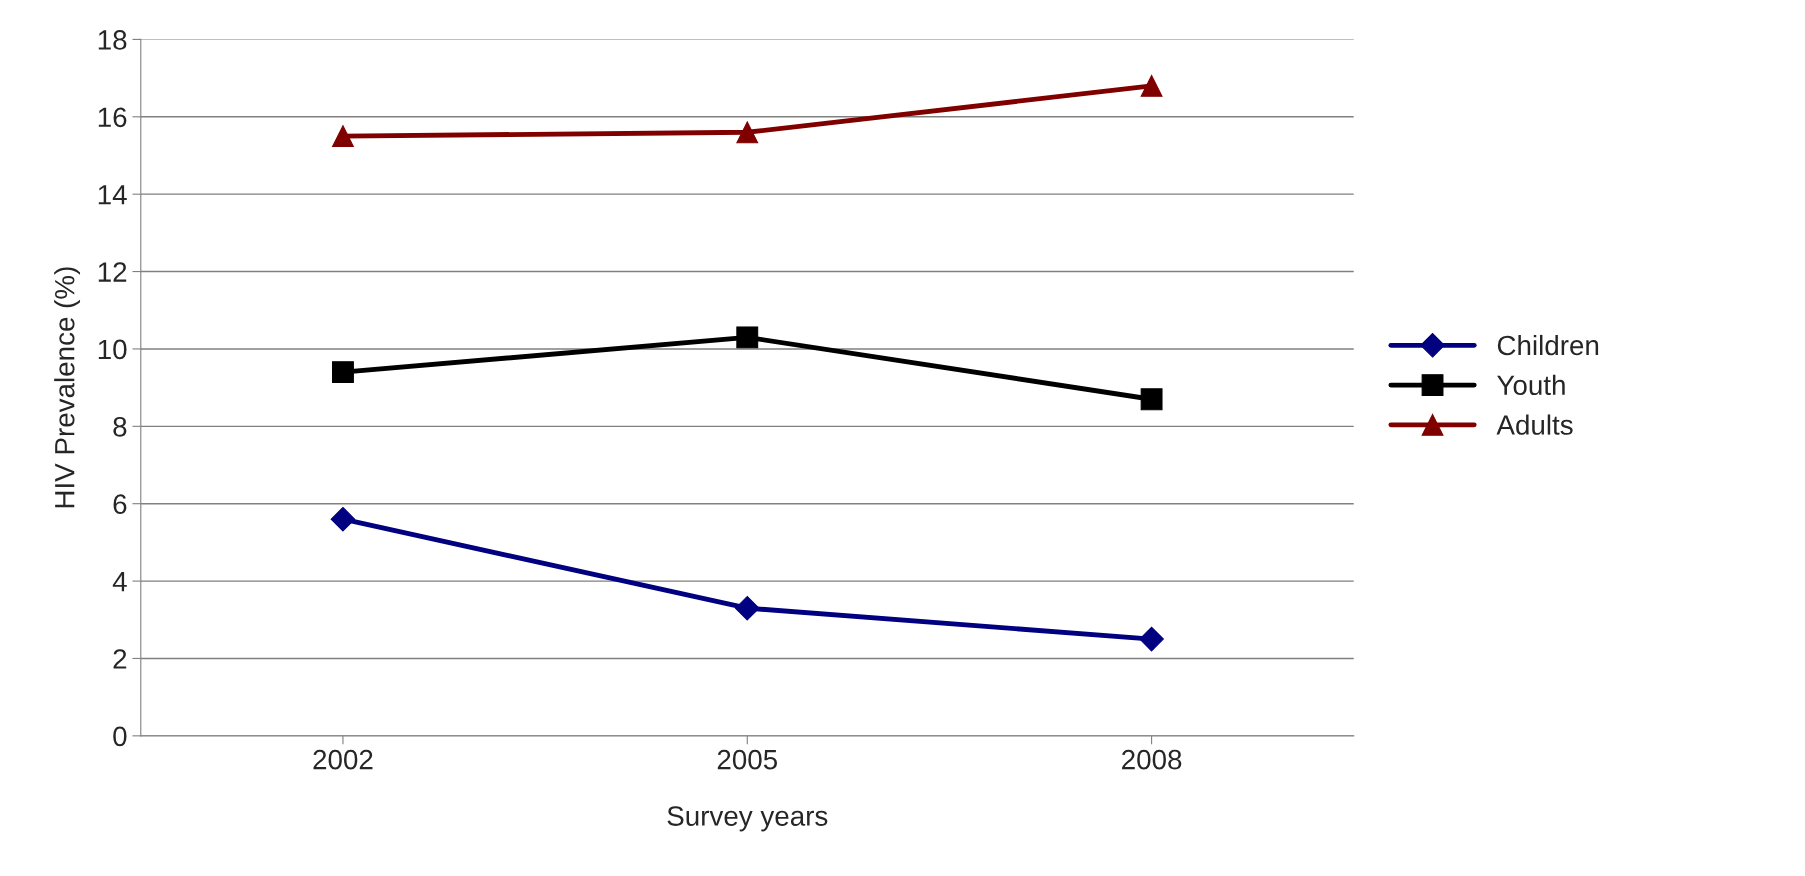  I want to click on x-axis-title: Survey years, so click(747, 819).